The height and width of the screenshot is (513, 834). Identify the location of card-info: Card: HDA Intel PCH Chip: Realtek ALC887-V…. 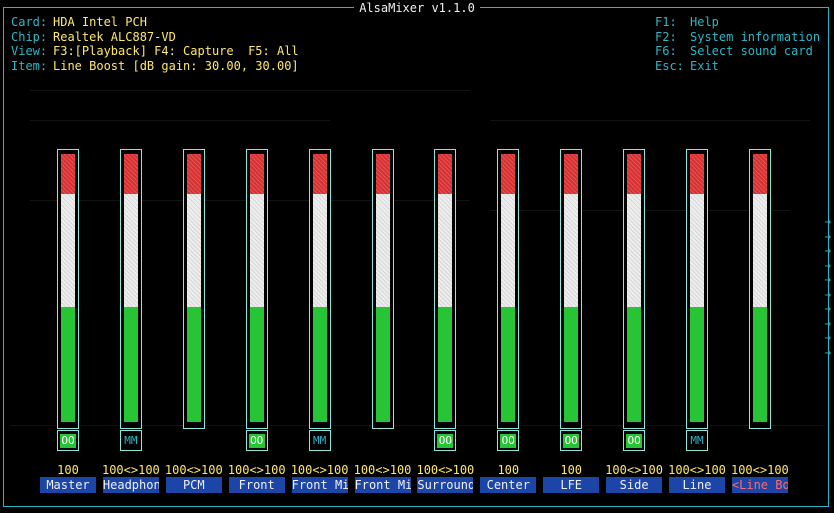
(155, 44).